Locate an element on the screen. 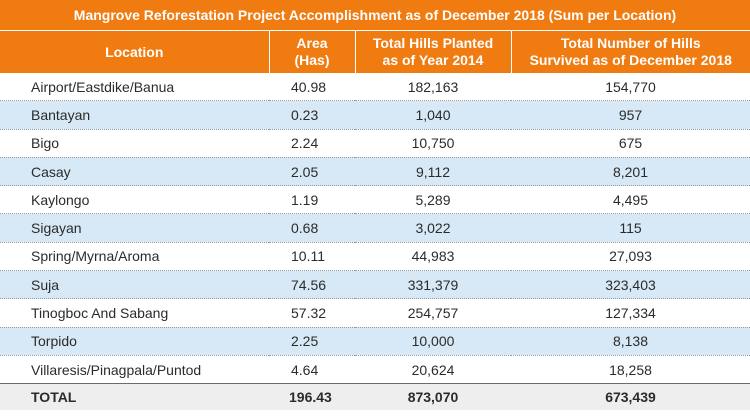 This screenshot has height=417, width=750. cell-area: 2.05 is located at coordinates (312, 172).